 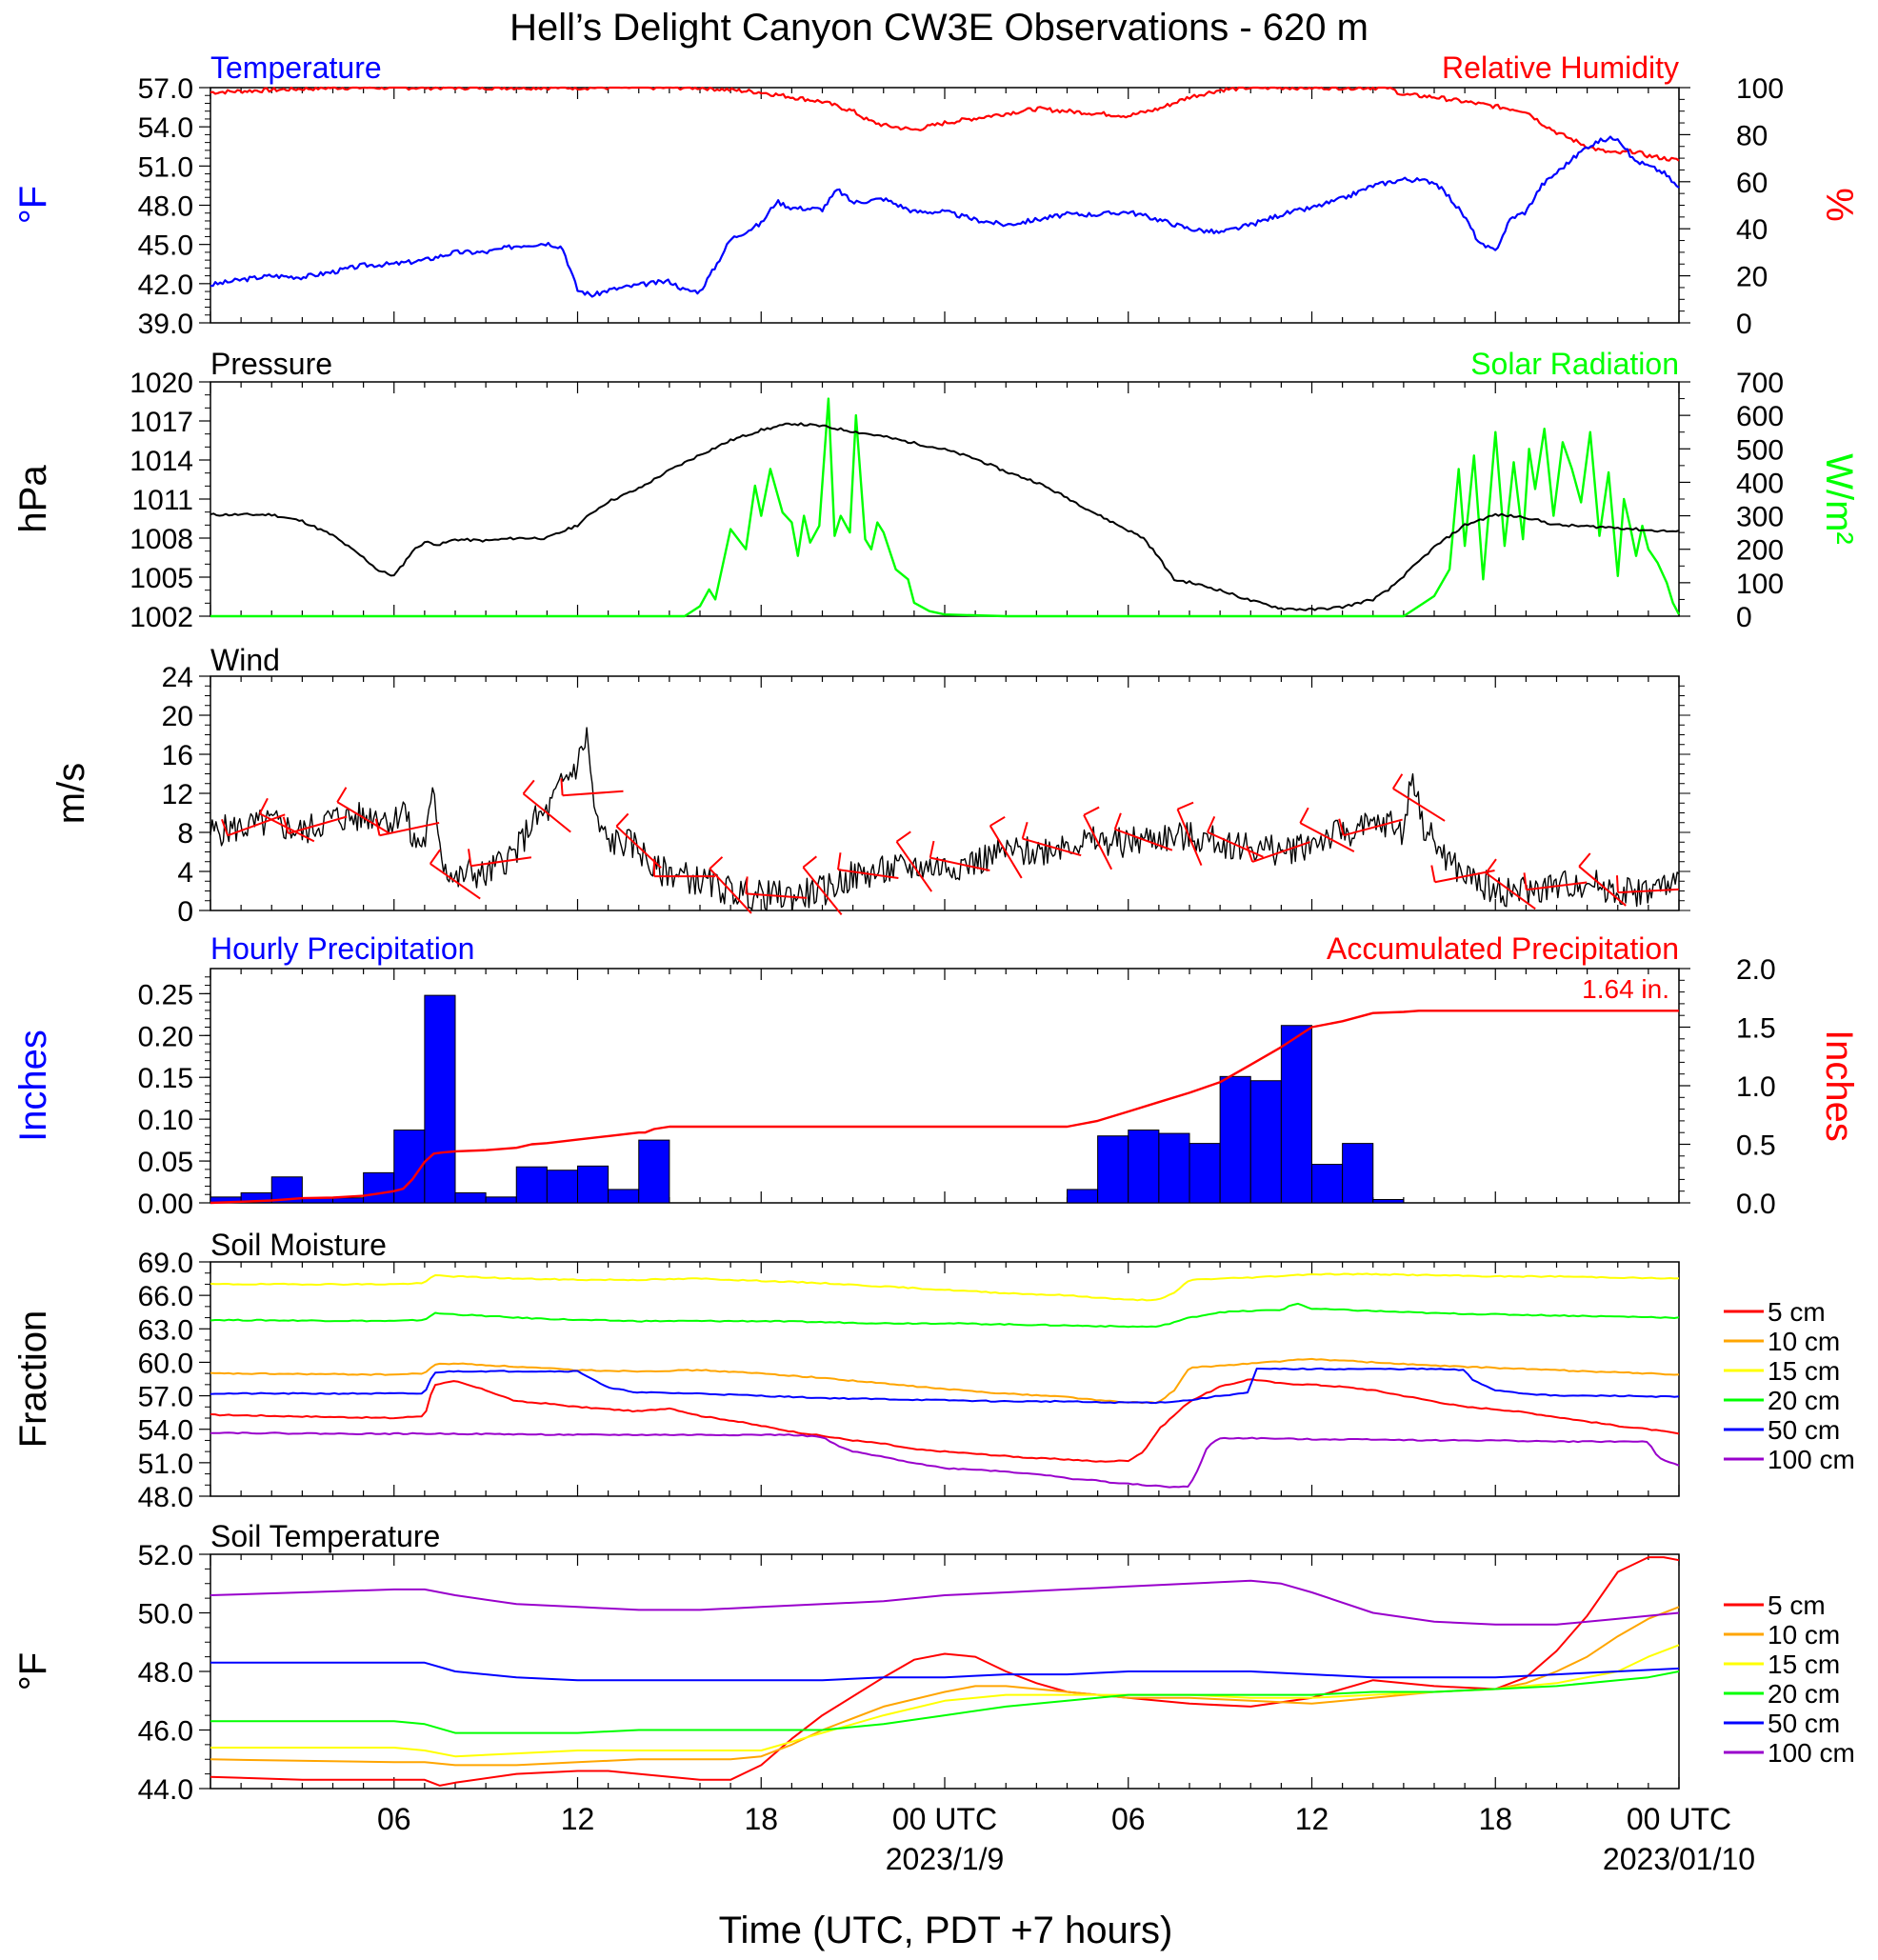 What do you see at coordinates (1752, 135) in the screenshot?
I see `rh-y2-tick-label: 80` at bounding box center [1752, 135].